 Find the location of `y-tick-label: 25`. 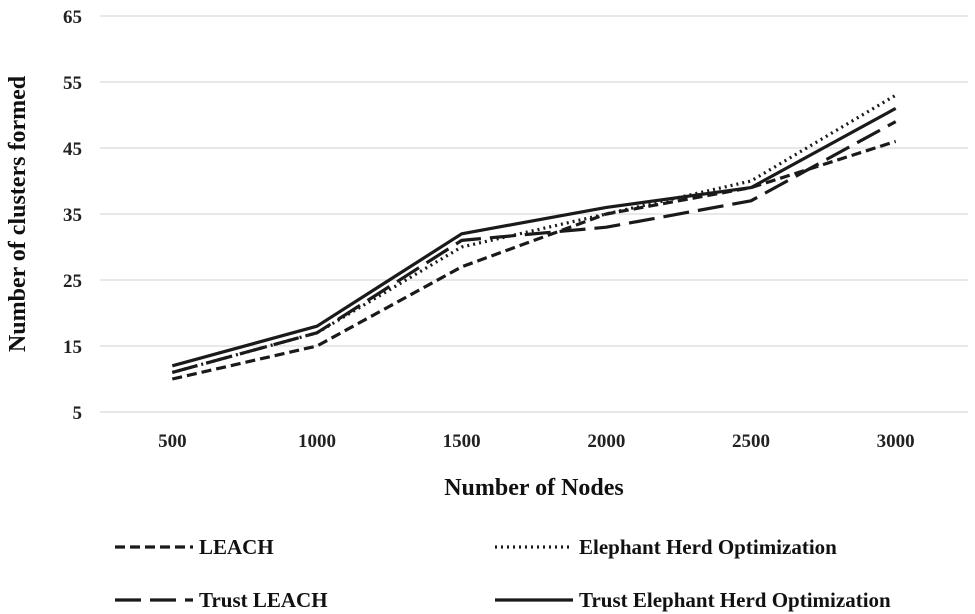

y-tick-label: 25 is located at coordinates (72, 281).